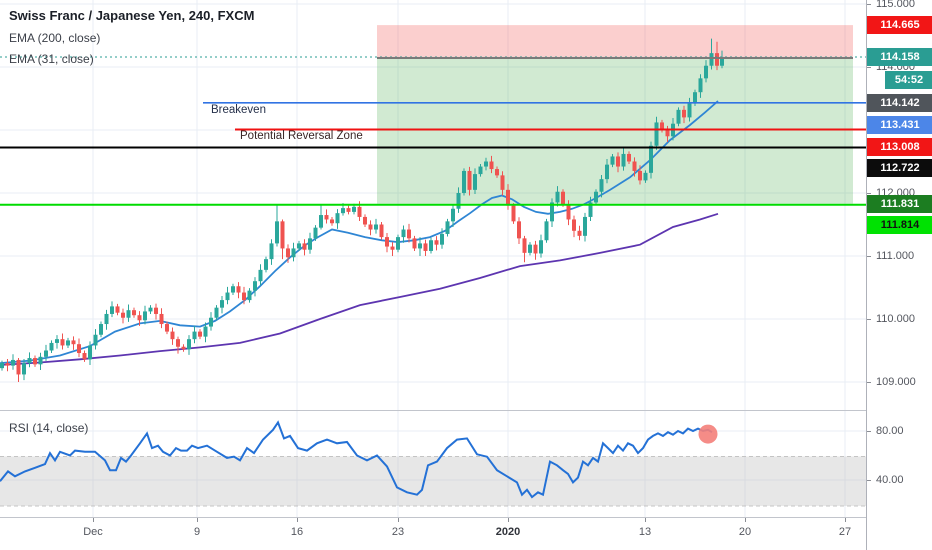 The width and height of the screenshot is (932, 550). Describe the element at coordinates (645, 532) in the screenshot. I see `time-axis-label: 13` at that location.